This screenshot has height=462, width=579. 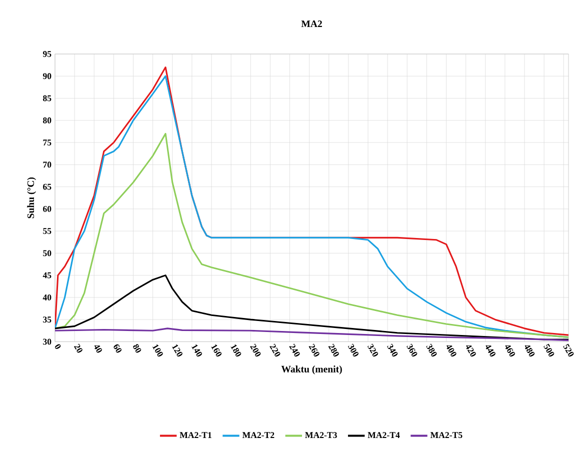 What do you see at coordinates (47, 231) in the screenshot?
I see `y-tick-label: 55` at bounding box center [47, 231].